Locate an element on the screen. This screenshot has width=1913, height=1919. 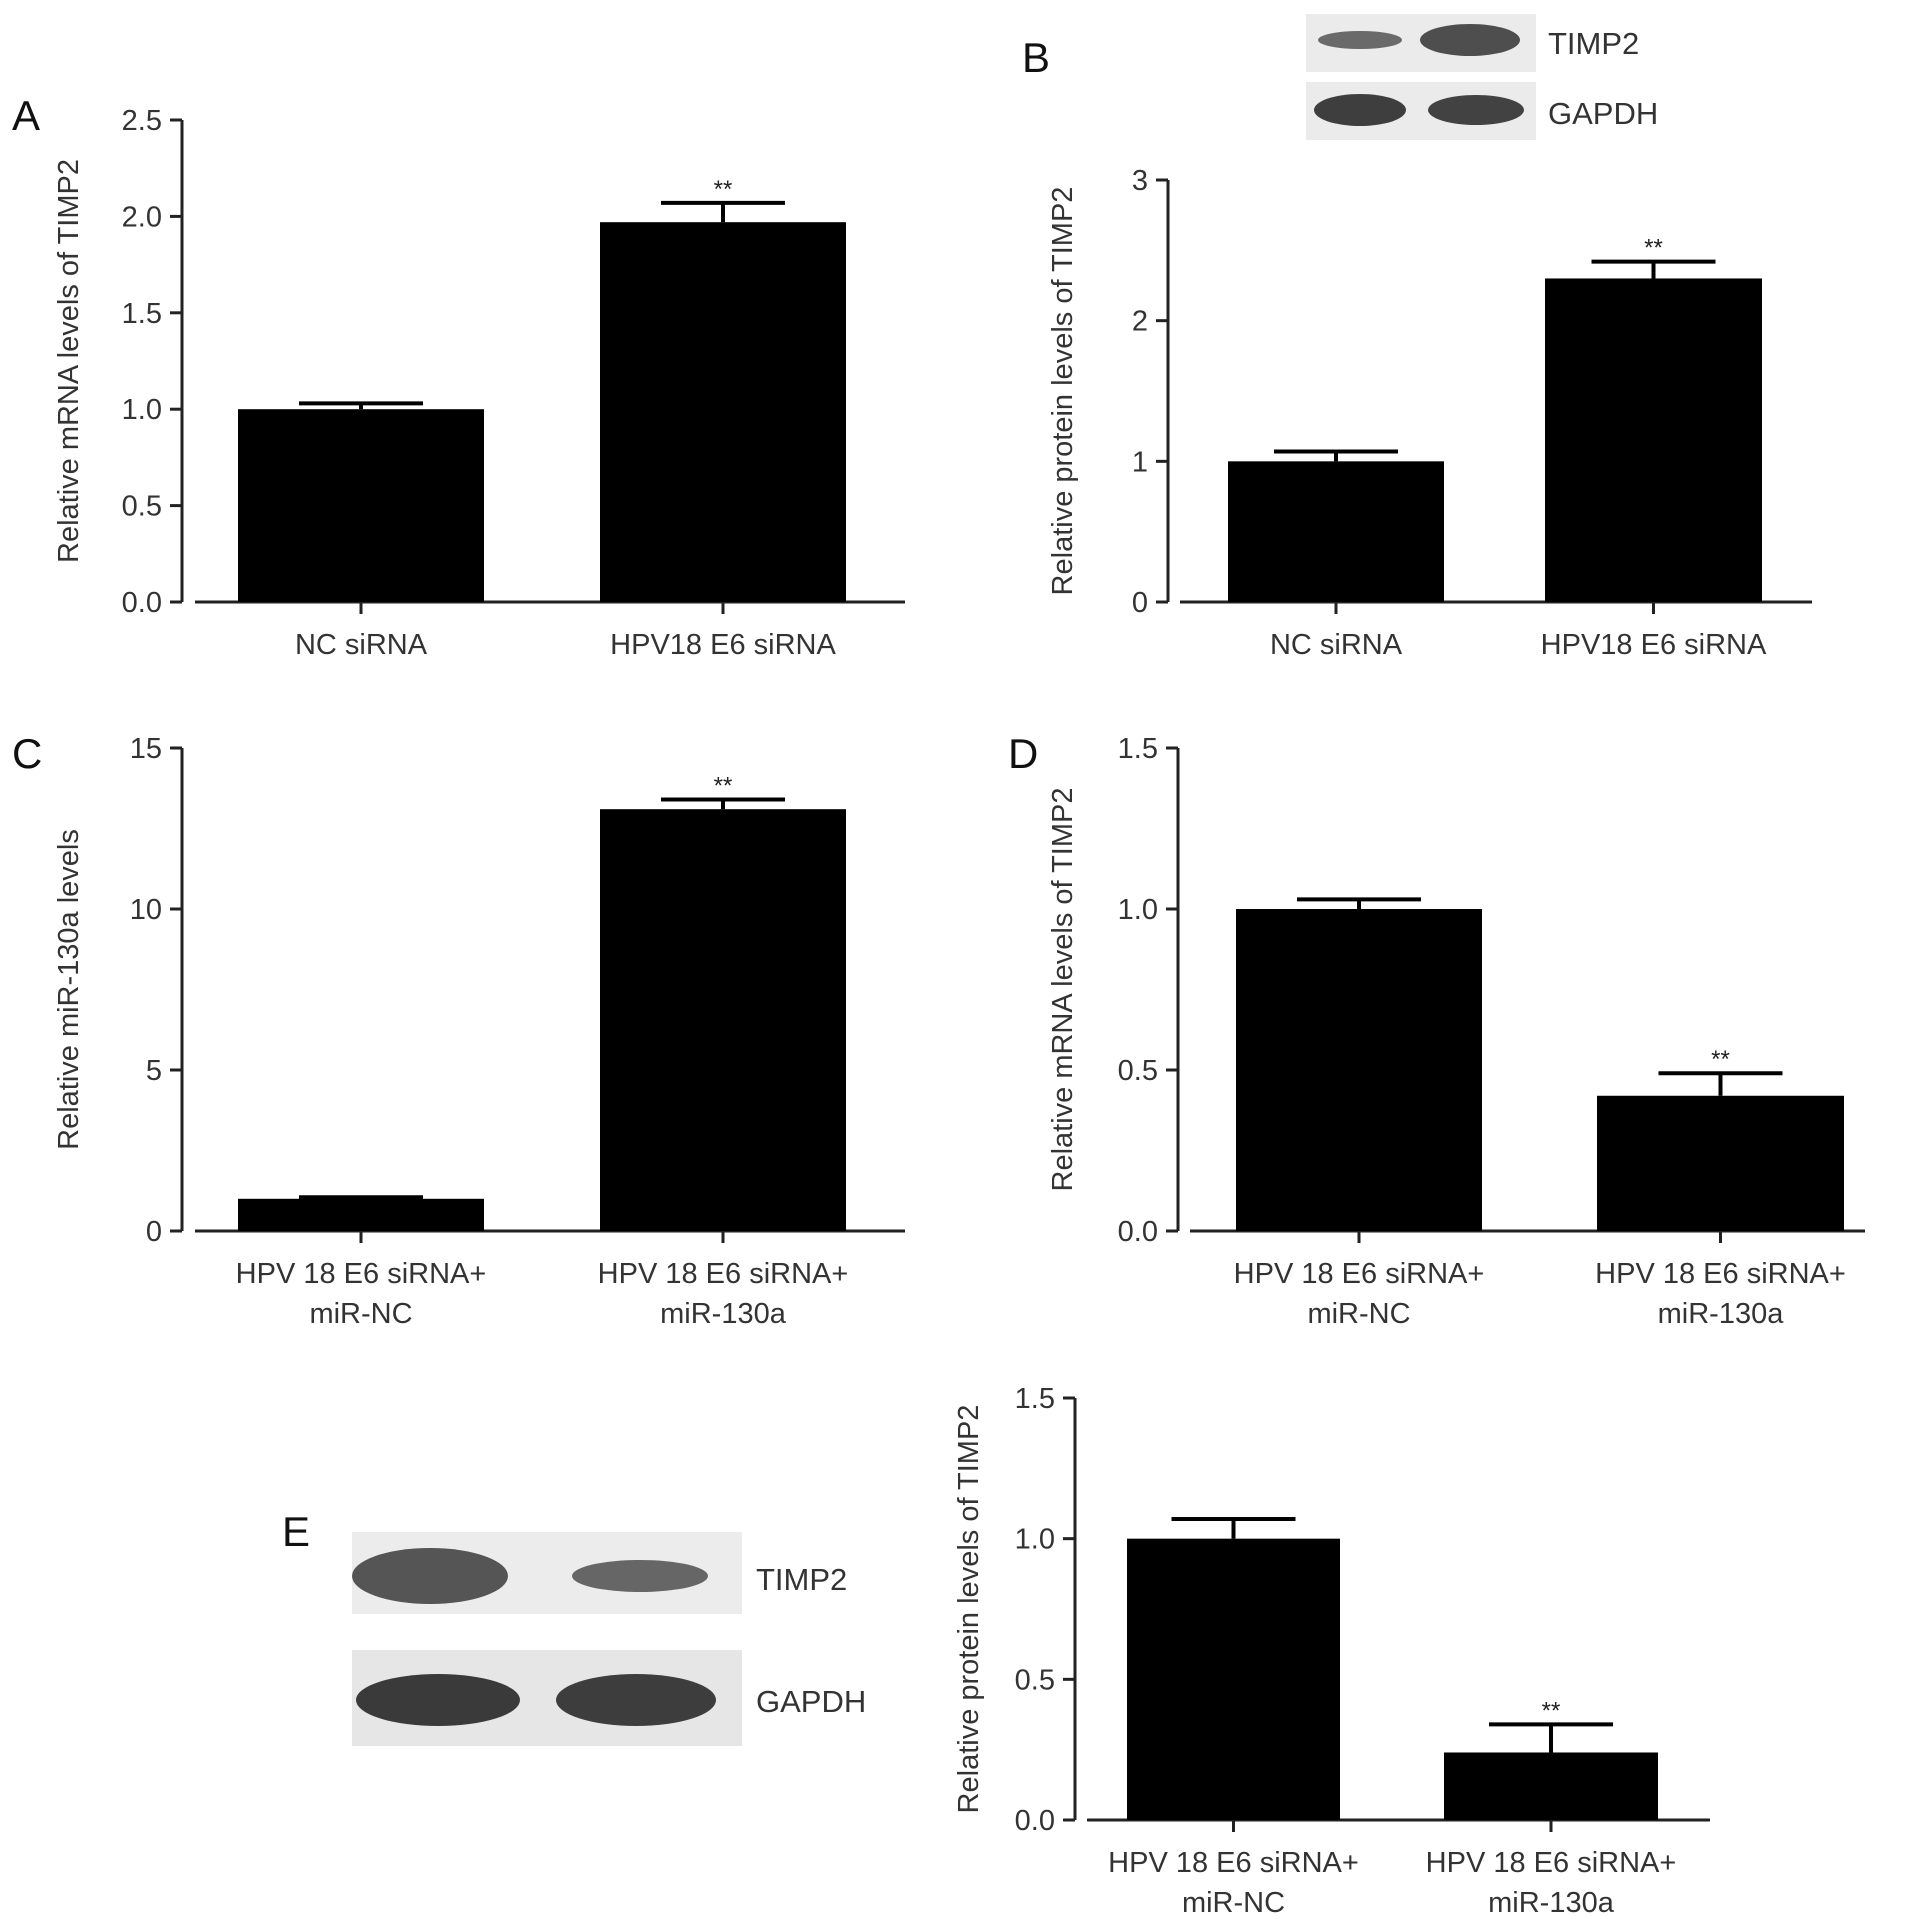
panel-label-a: A is located at coordinates (26, 115).